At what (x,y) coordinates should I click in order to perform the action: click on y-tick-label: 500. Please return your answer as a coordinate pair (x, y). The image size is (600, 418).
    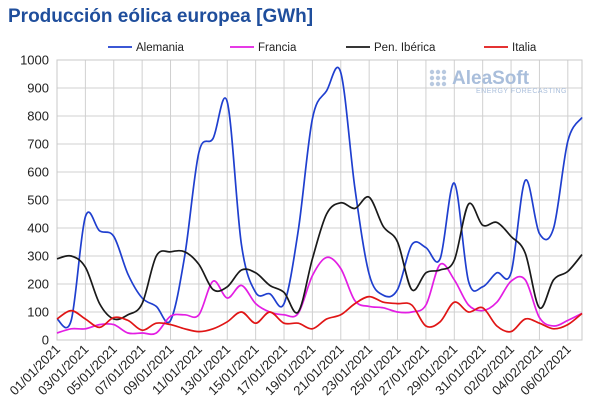
    Looking at the image, I should click on (38, 200).